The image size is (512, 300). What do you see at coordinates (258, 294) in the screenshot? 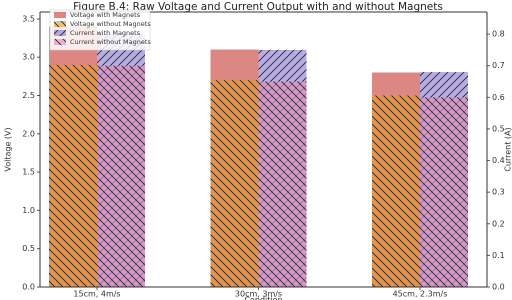
I see `x-tick-label: 30cm, 3m/s` at bounding box center [258, 294].